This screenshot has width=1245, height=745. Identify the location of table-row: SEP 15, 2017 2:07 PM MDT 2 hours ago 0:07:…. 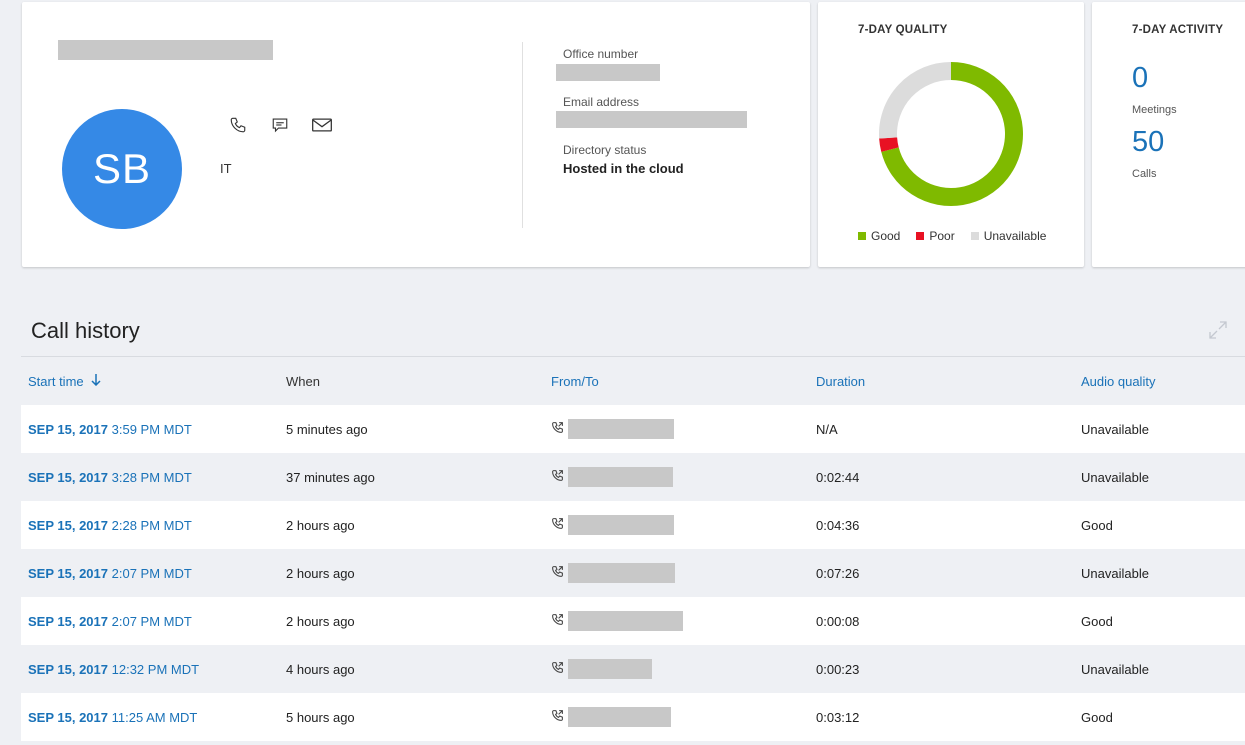
(633, 573).